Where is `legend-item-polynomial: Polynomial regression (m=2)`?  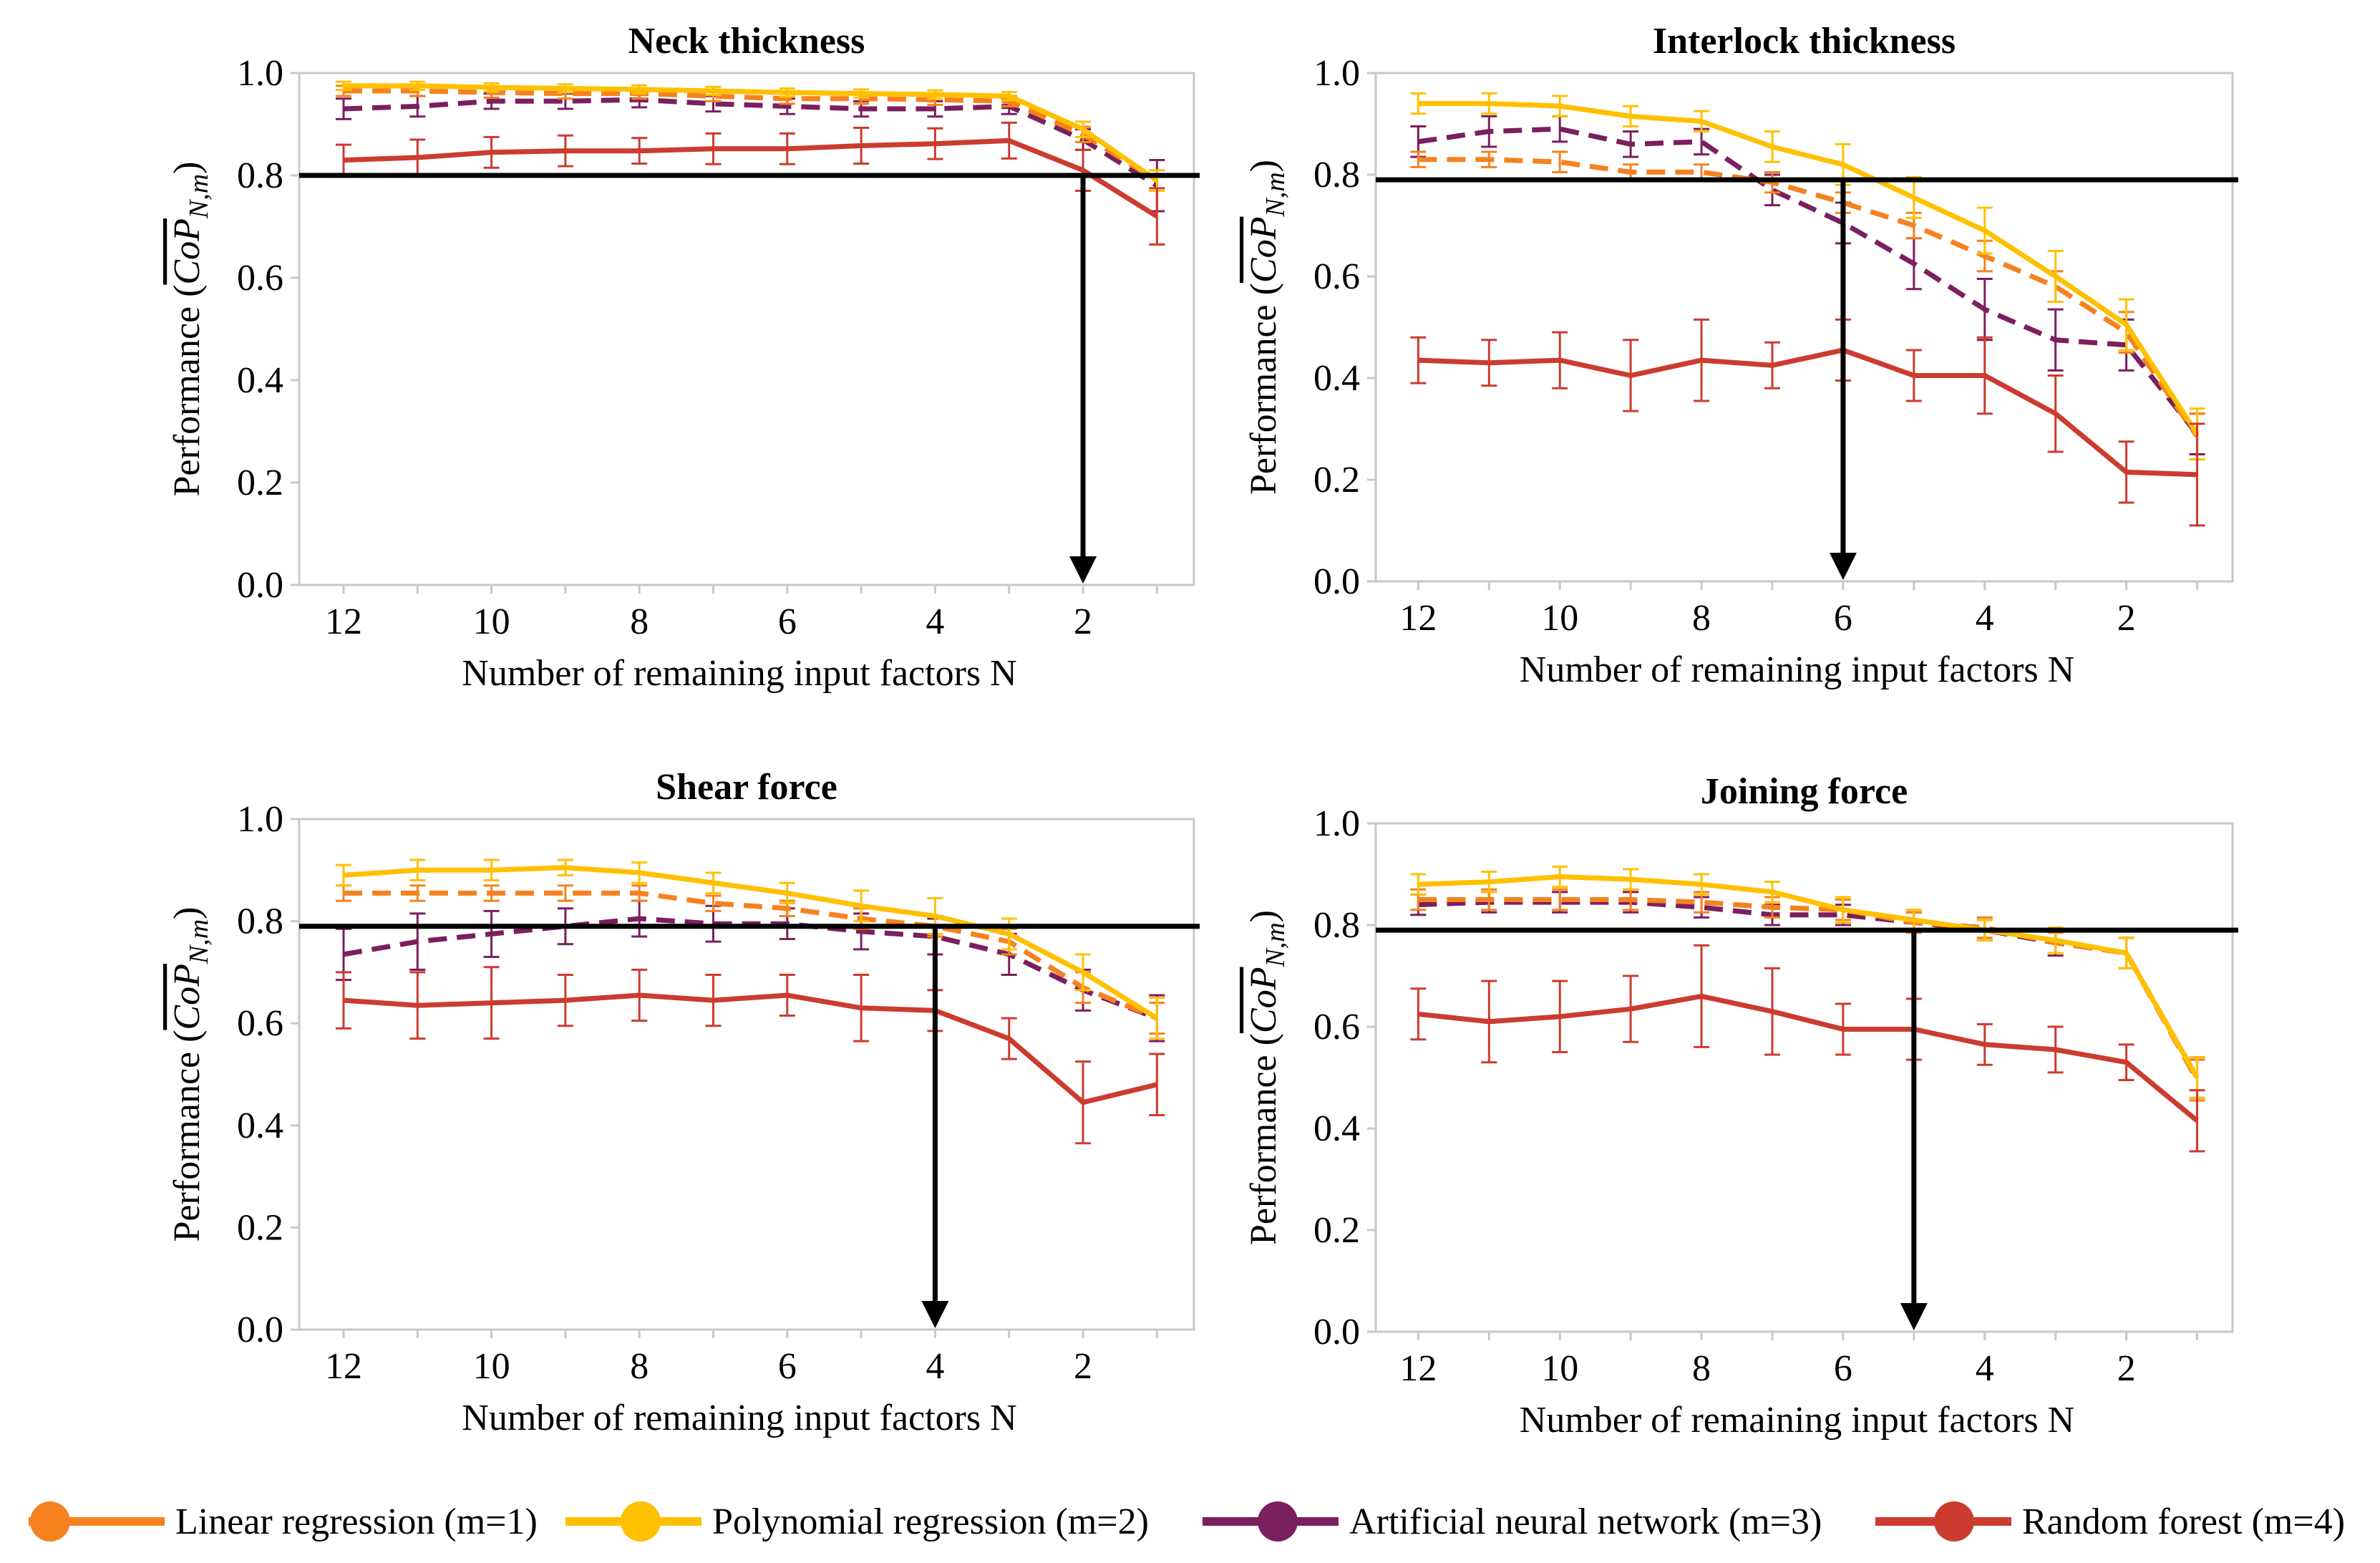
legend-item-polynomial: Polynomial regression (m=2) is located at coordinates (857, 1521).